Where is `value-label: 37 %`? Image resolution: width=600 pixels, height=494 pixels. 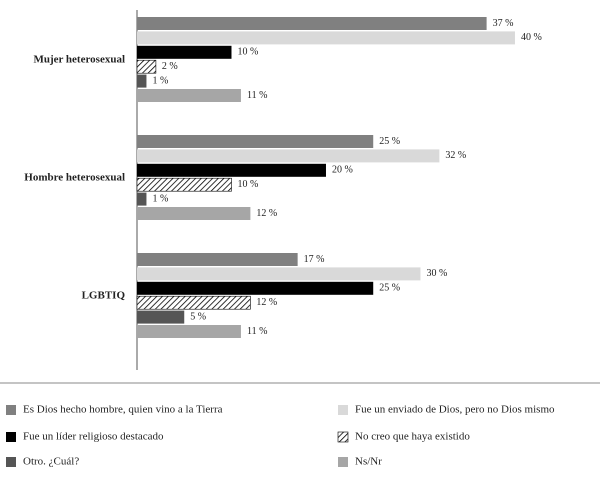
value-label: 37 % is located at coordinates (503, 23).